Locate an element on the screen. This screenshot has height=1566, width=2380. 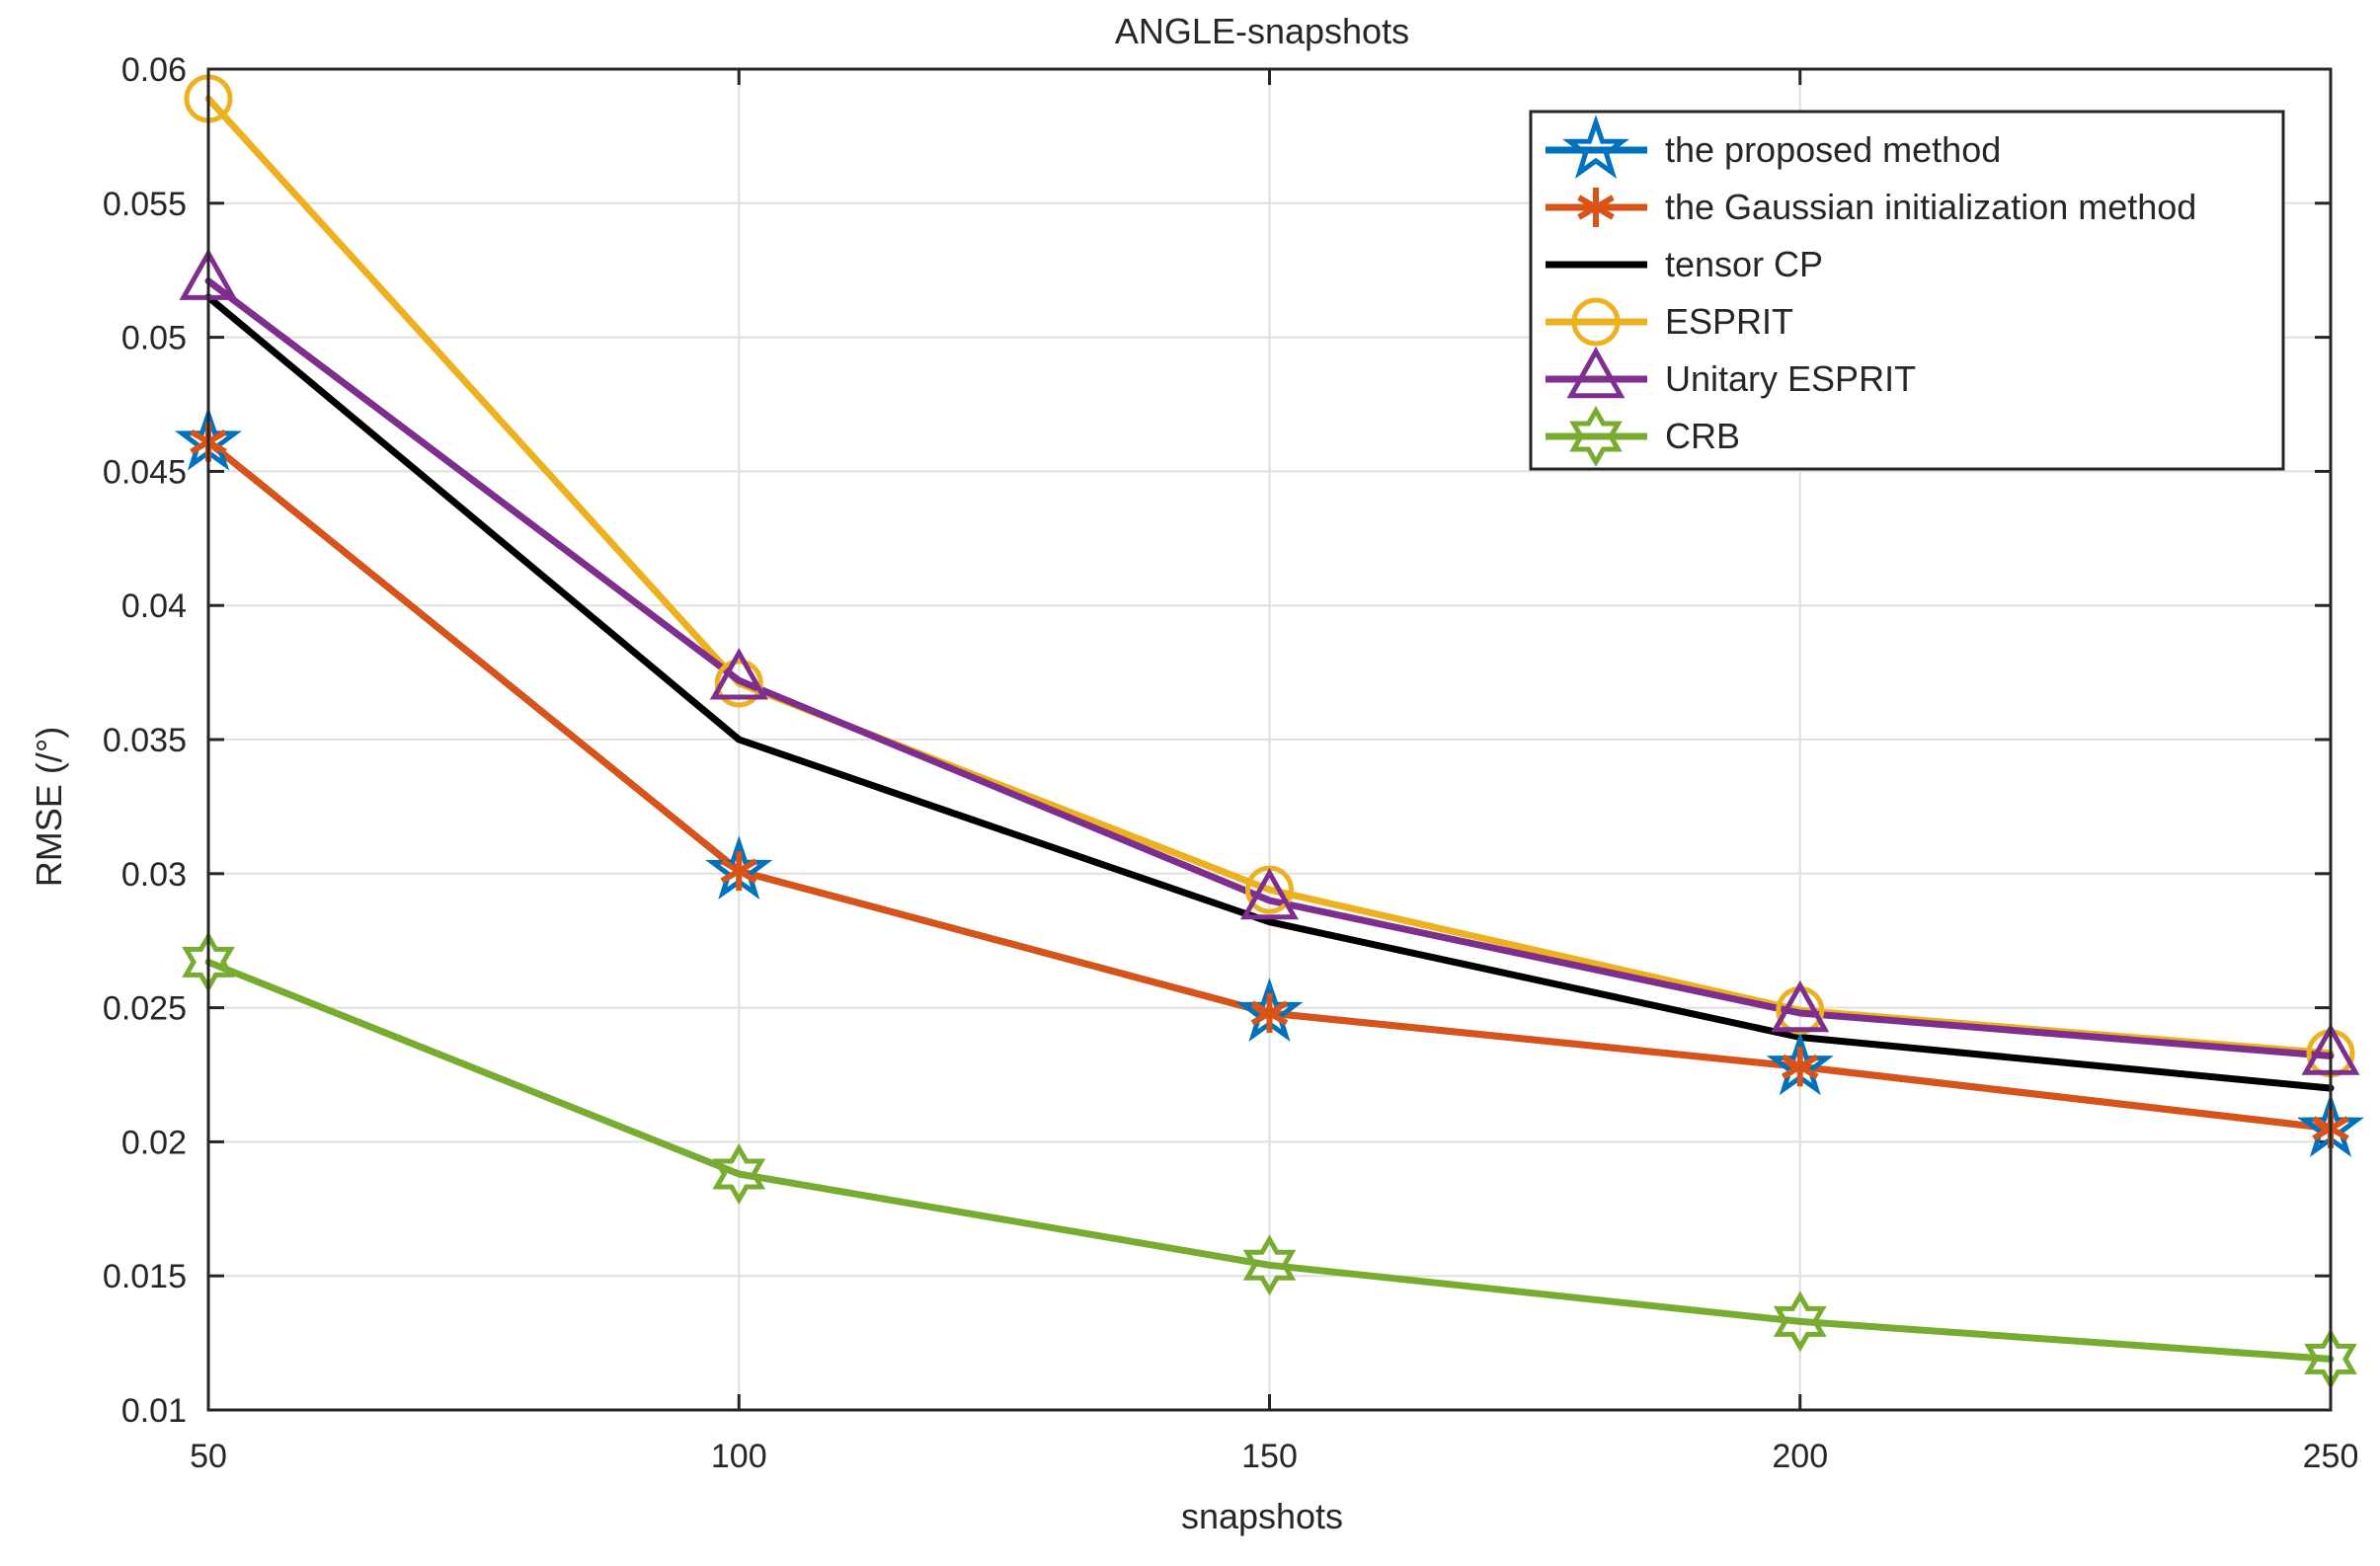
legend-box is located at coordinates (1907, 290).